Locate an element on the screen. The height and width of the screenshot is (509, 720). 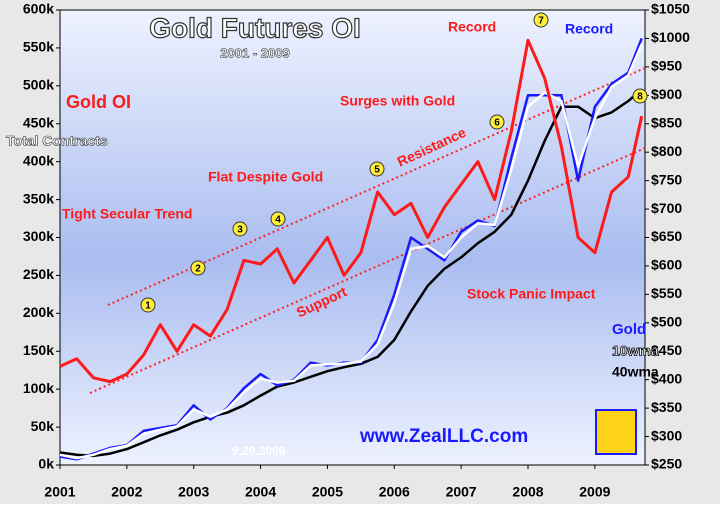
x-tick-label: 2009 is located at coordinates (594, 492).